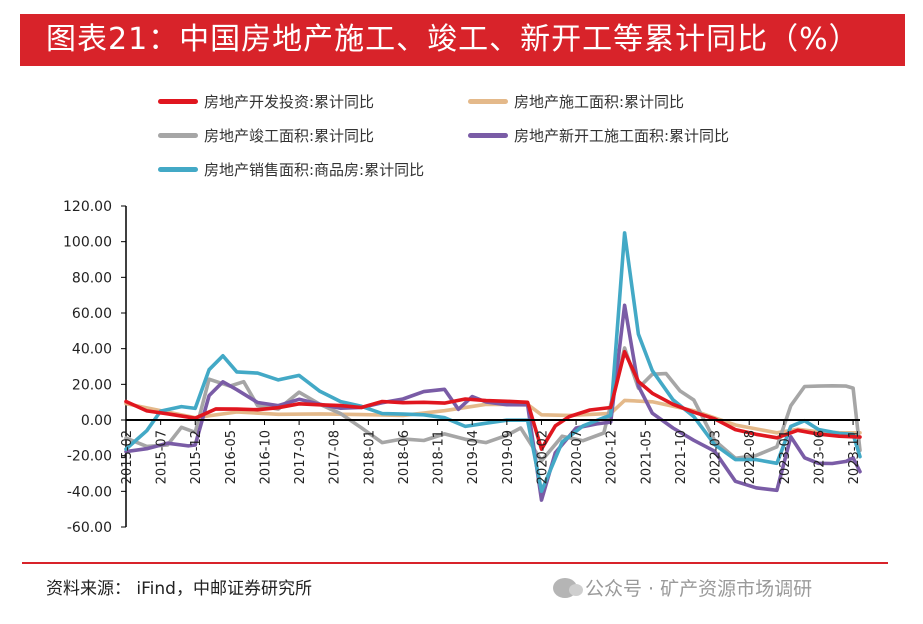  Describe the element at coordinates (577, 457) in the screenshot. I see `x-tick-label: 2020-07` at that location.